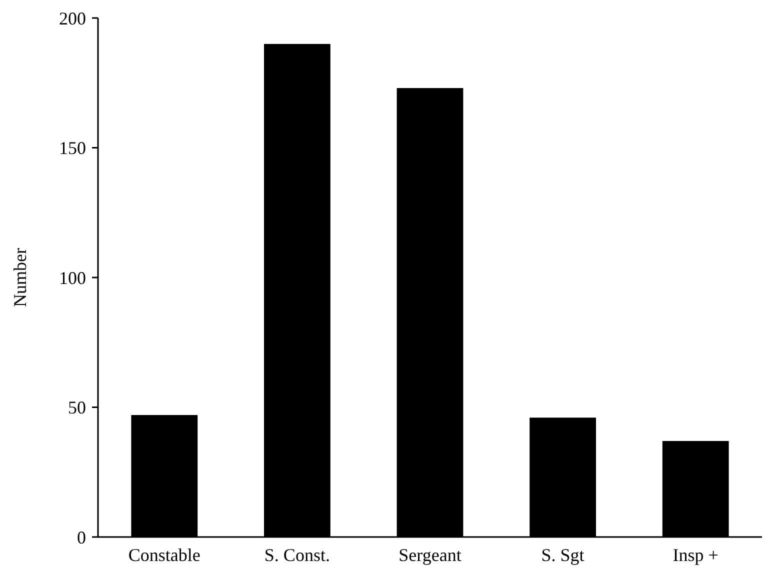  I want to click on x-tick-label: Constable, so click(164, 555).